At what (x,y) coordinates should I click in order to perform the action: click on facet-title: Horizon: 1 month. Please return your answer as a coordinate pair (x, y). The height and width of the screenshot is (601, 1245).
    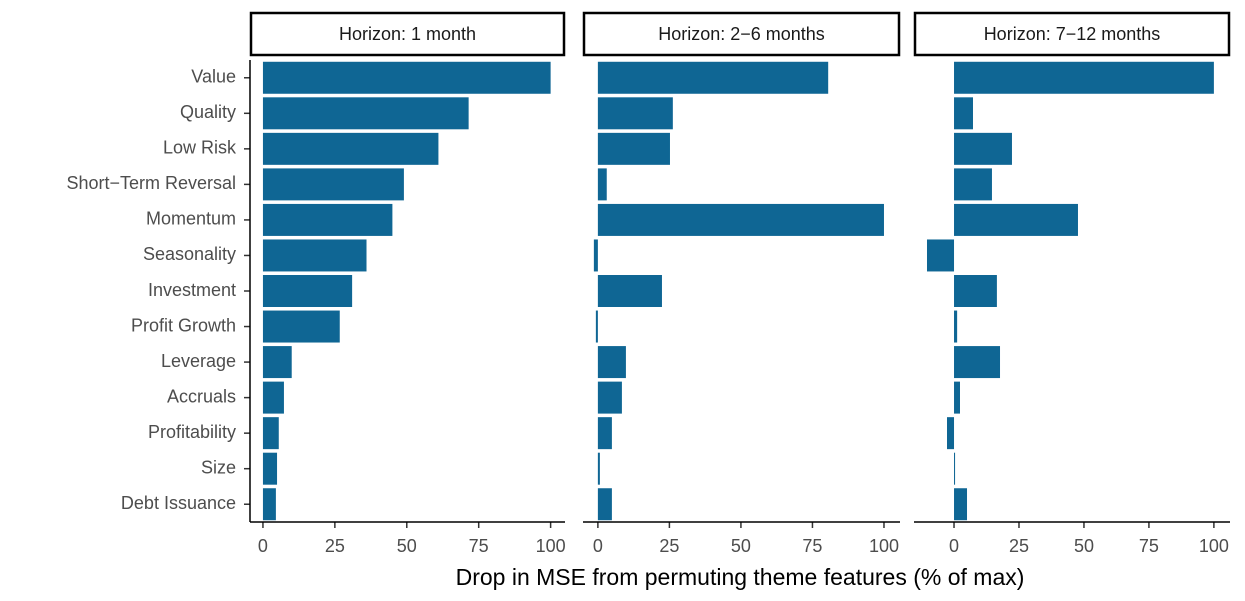
    Looking at the image, I should click on (407, 34).